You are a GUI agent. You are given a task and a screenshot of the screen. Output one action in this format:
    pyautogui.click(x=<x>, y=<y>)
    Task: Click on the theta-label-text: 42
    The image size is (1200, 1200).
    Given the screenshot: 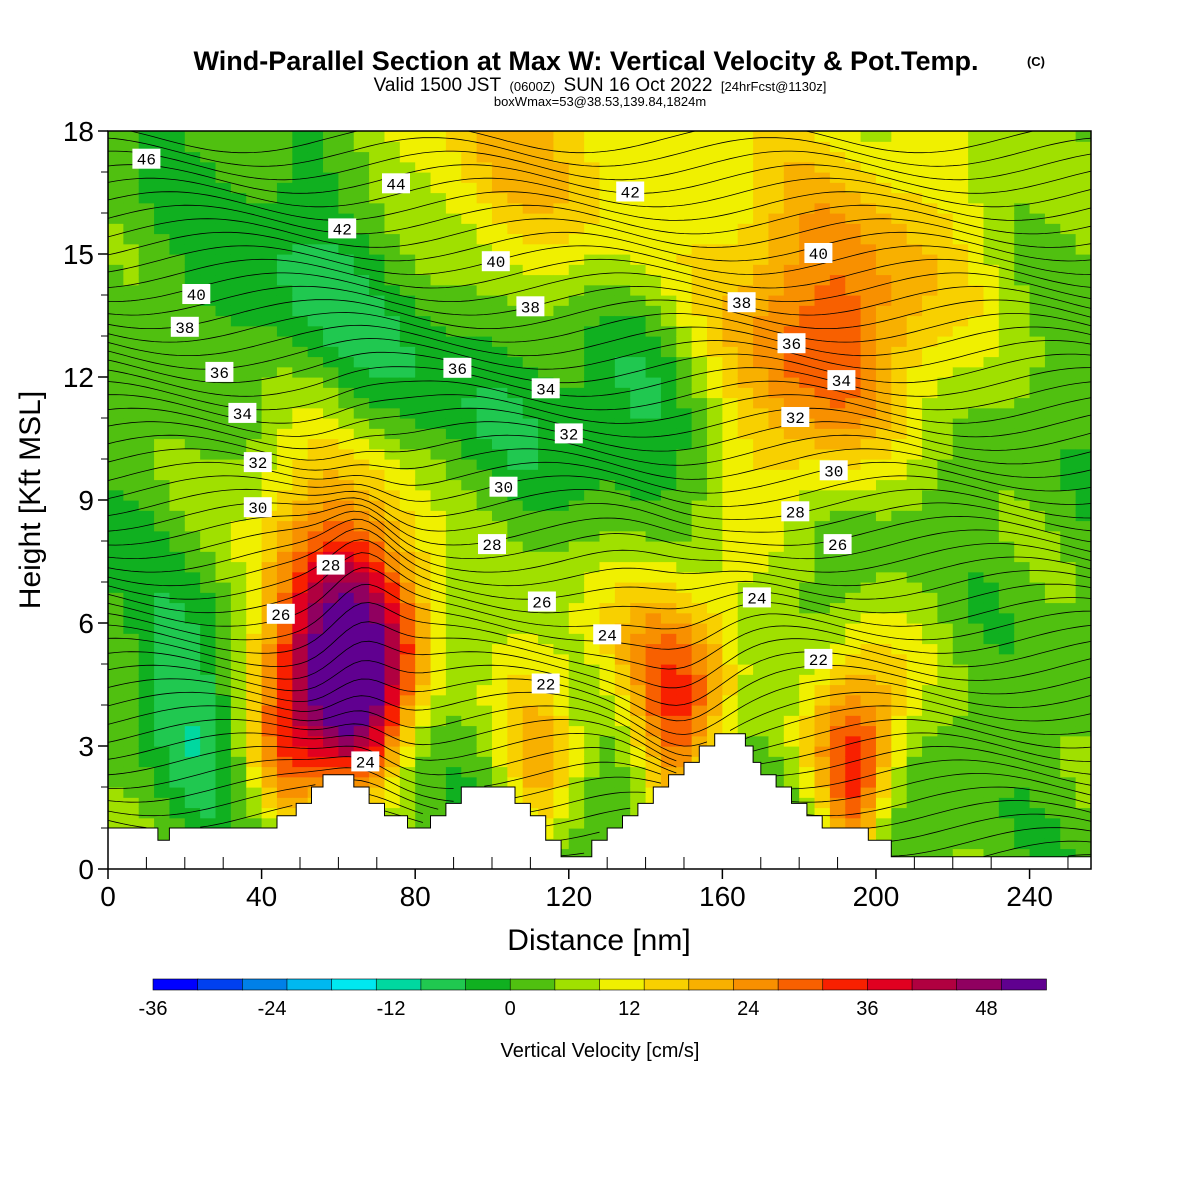 What is the action you would take?
    pyautogui.click(x=342, y=230)
    